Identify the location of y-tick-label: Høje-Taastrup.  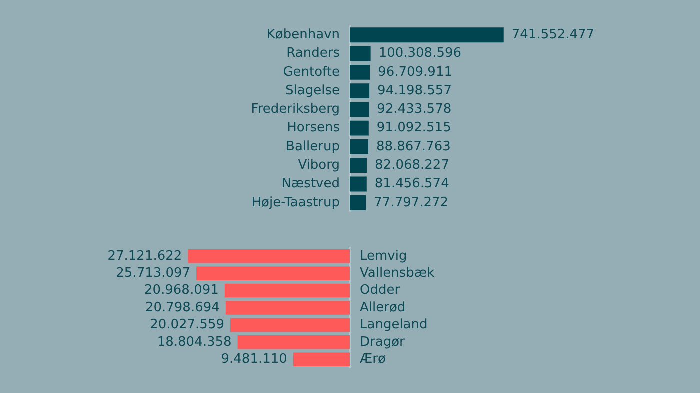
(296, 202).